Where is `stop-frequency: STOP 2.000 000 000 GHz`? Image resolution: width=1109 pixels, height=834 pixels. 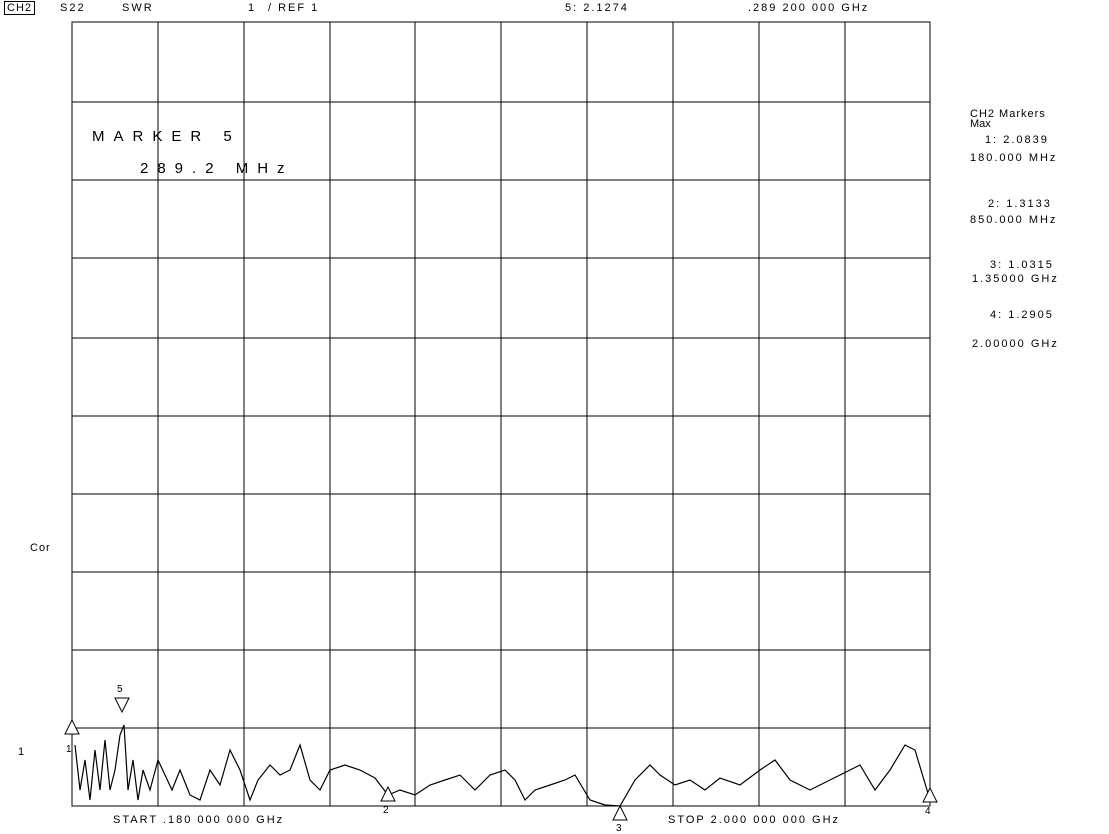 stop-frequency: STOP 2.000 000 000 GHz is located at coordinates (754, 820).